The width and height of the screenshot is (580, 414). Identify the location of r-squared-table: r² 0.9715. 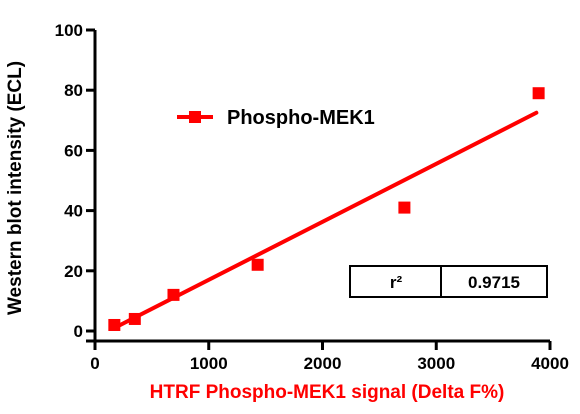
(448, 281).